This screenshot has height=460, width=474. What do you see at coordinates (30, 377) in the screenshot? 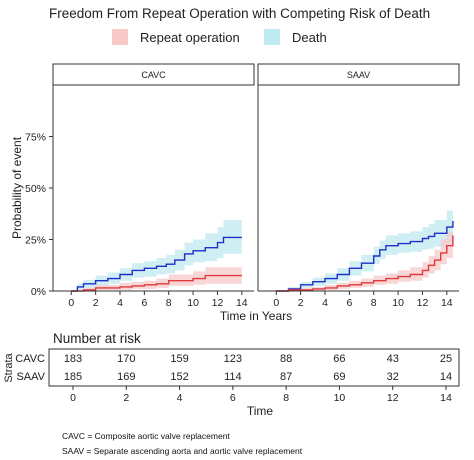
I see `risk-row-label-saav: SAAV` at bounding box center [30, 377].